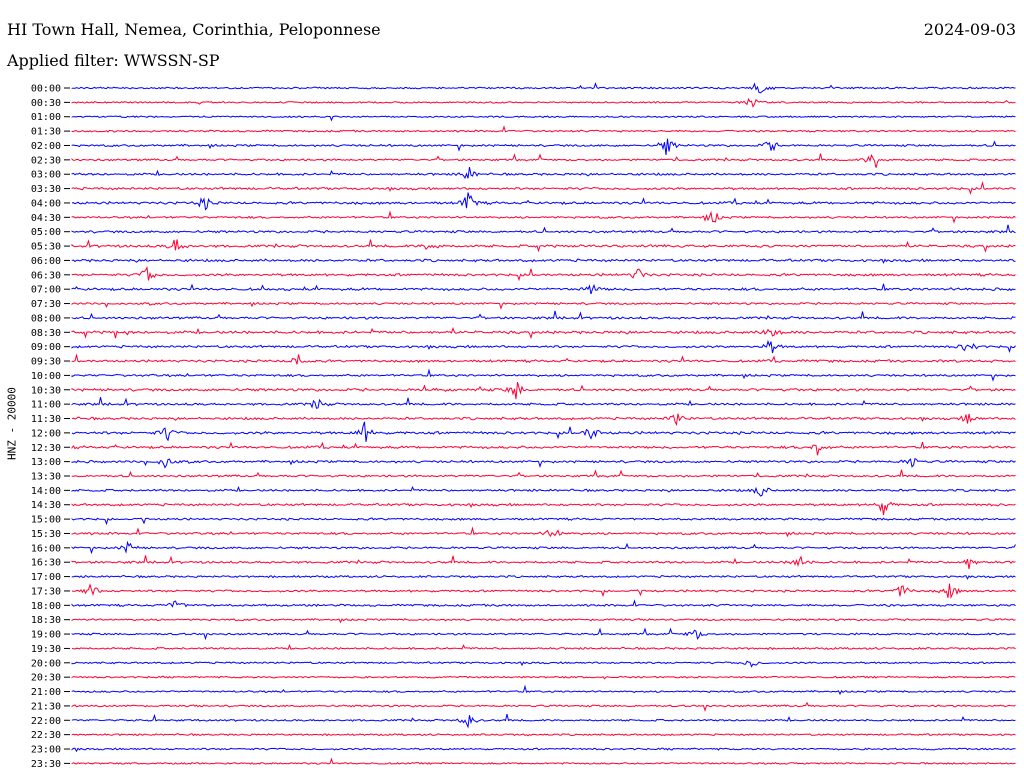 Image resolution: width=1024 pixels, height=780 pixels. What do you see at coordinates (46, 577) in the screenshot?
I see `row-time-label: 17:00` at bounding box center [46, 577].